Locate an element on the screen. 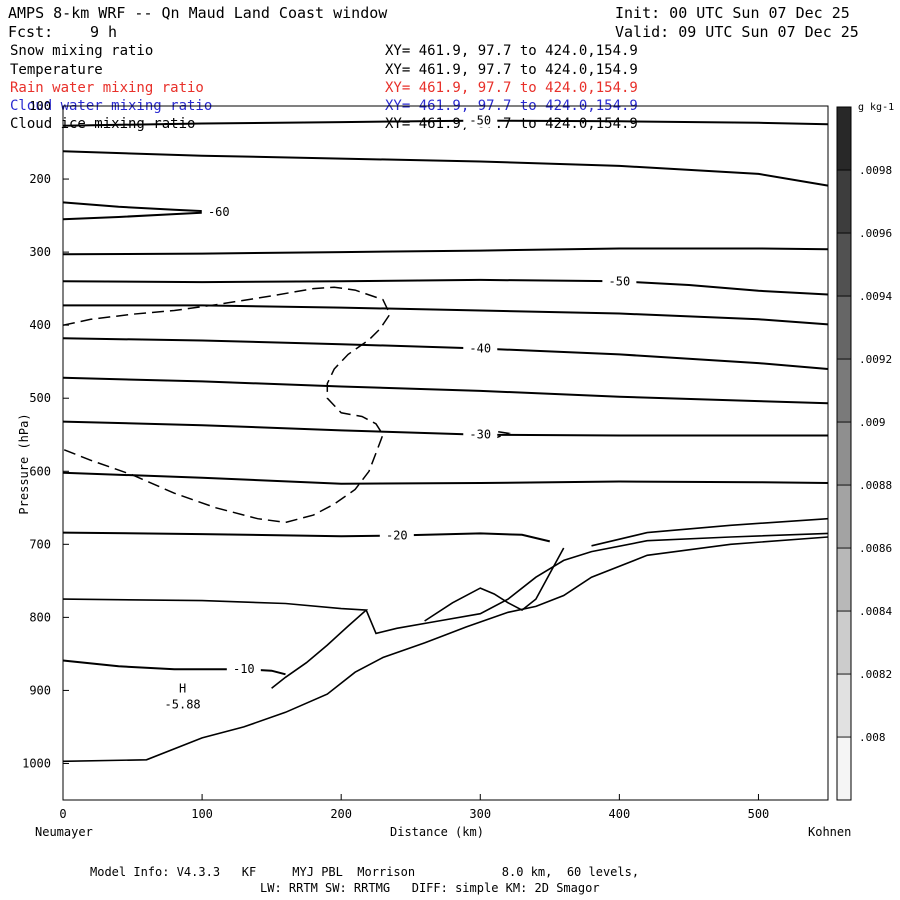 This screenshot has height=900, width=900. forecast-hours: 9 h is located at coordinates (104, 32).